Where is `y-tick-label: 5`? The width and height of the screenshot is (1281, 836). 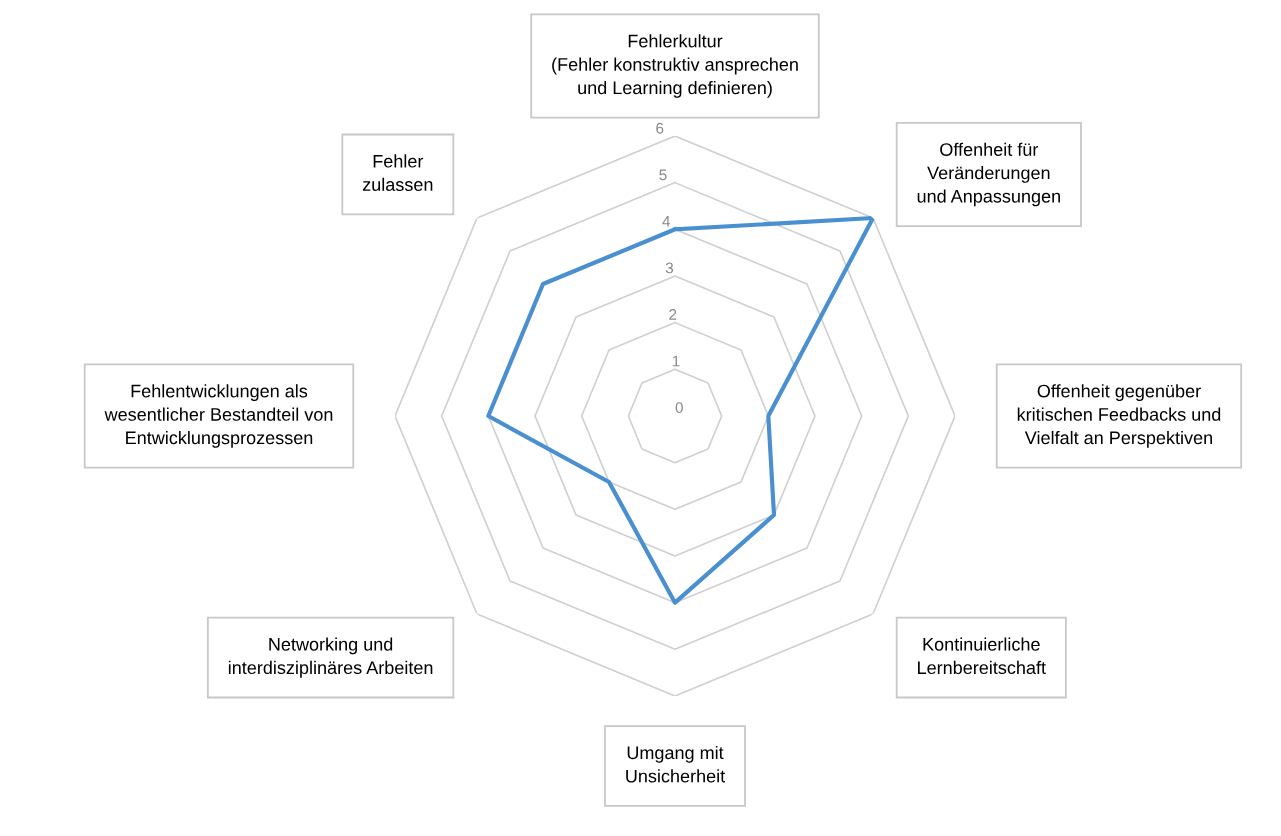
y-tick-label: 5 is located at coordinates (663, 175).